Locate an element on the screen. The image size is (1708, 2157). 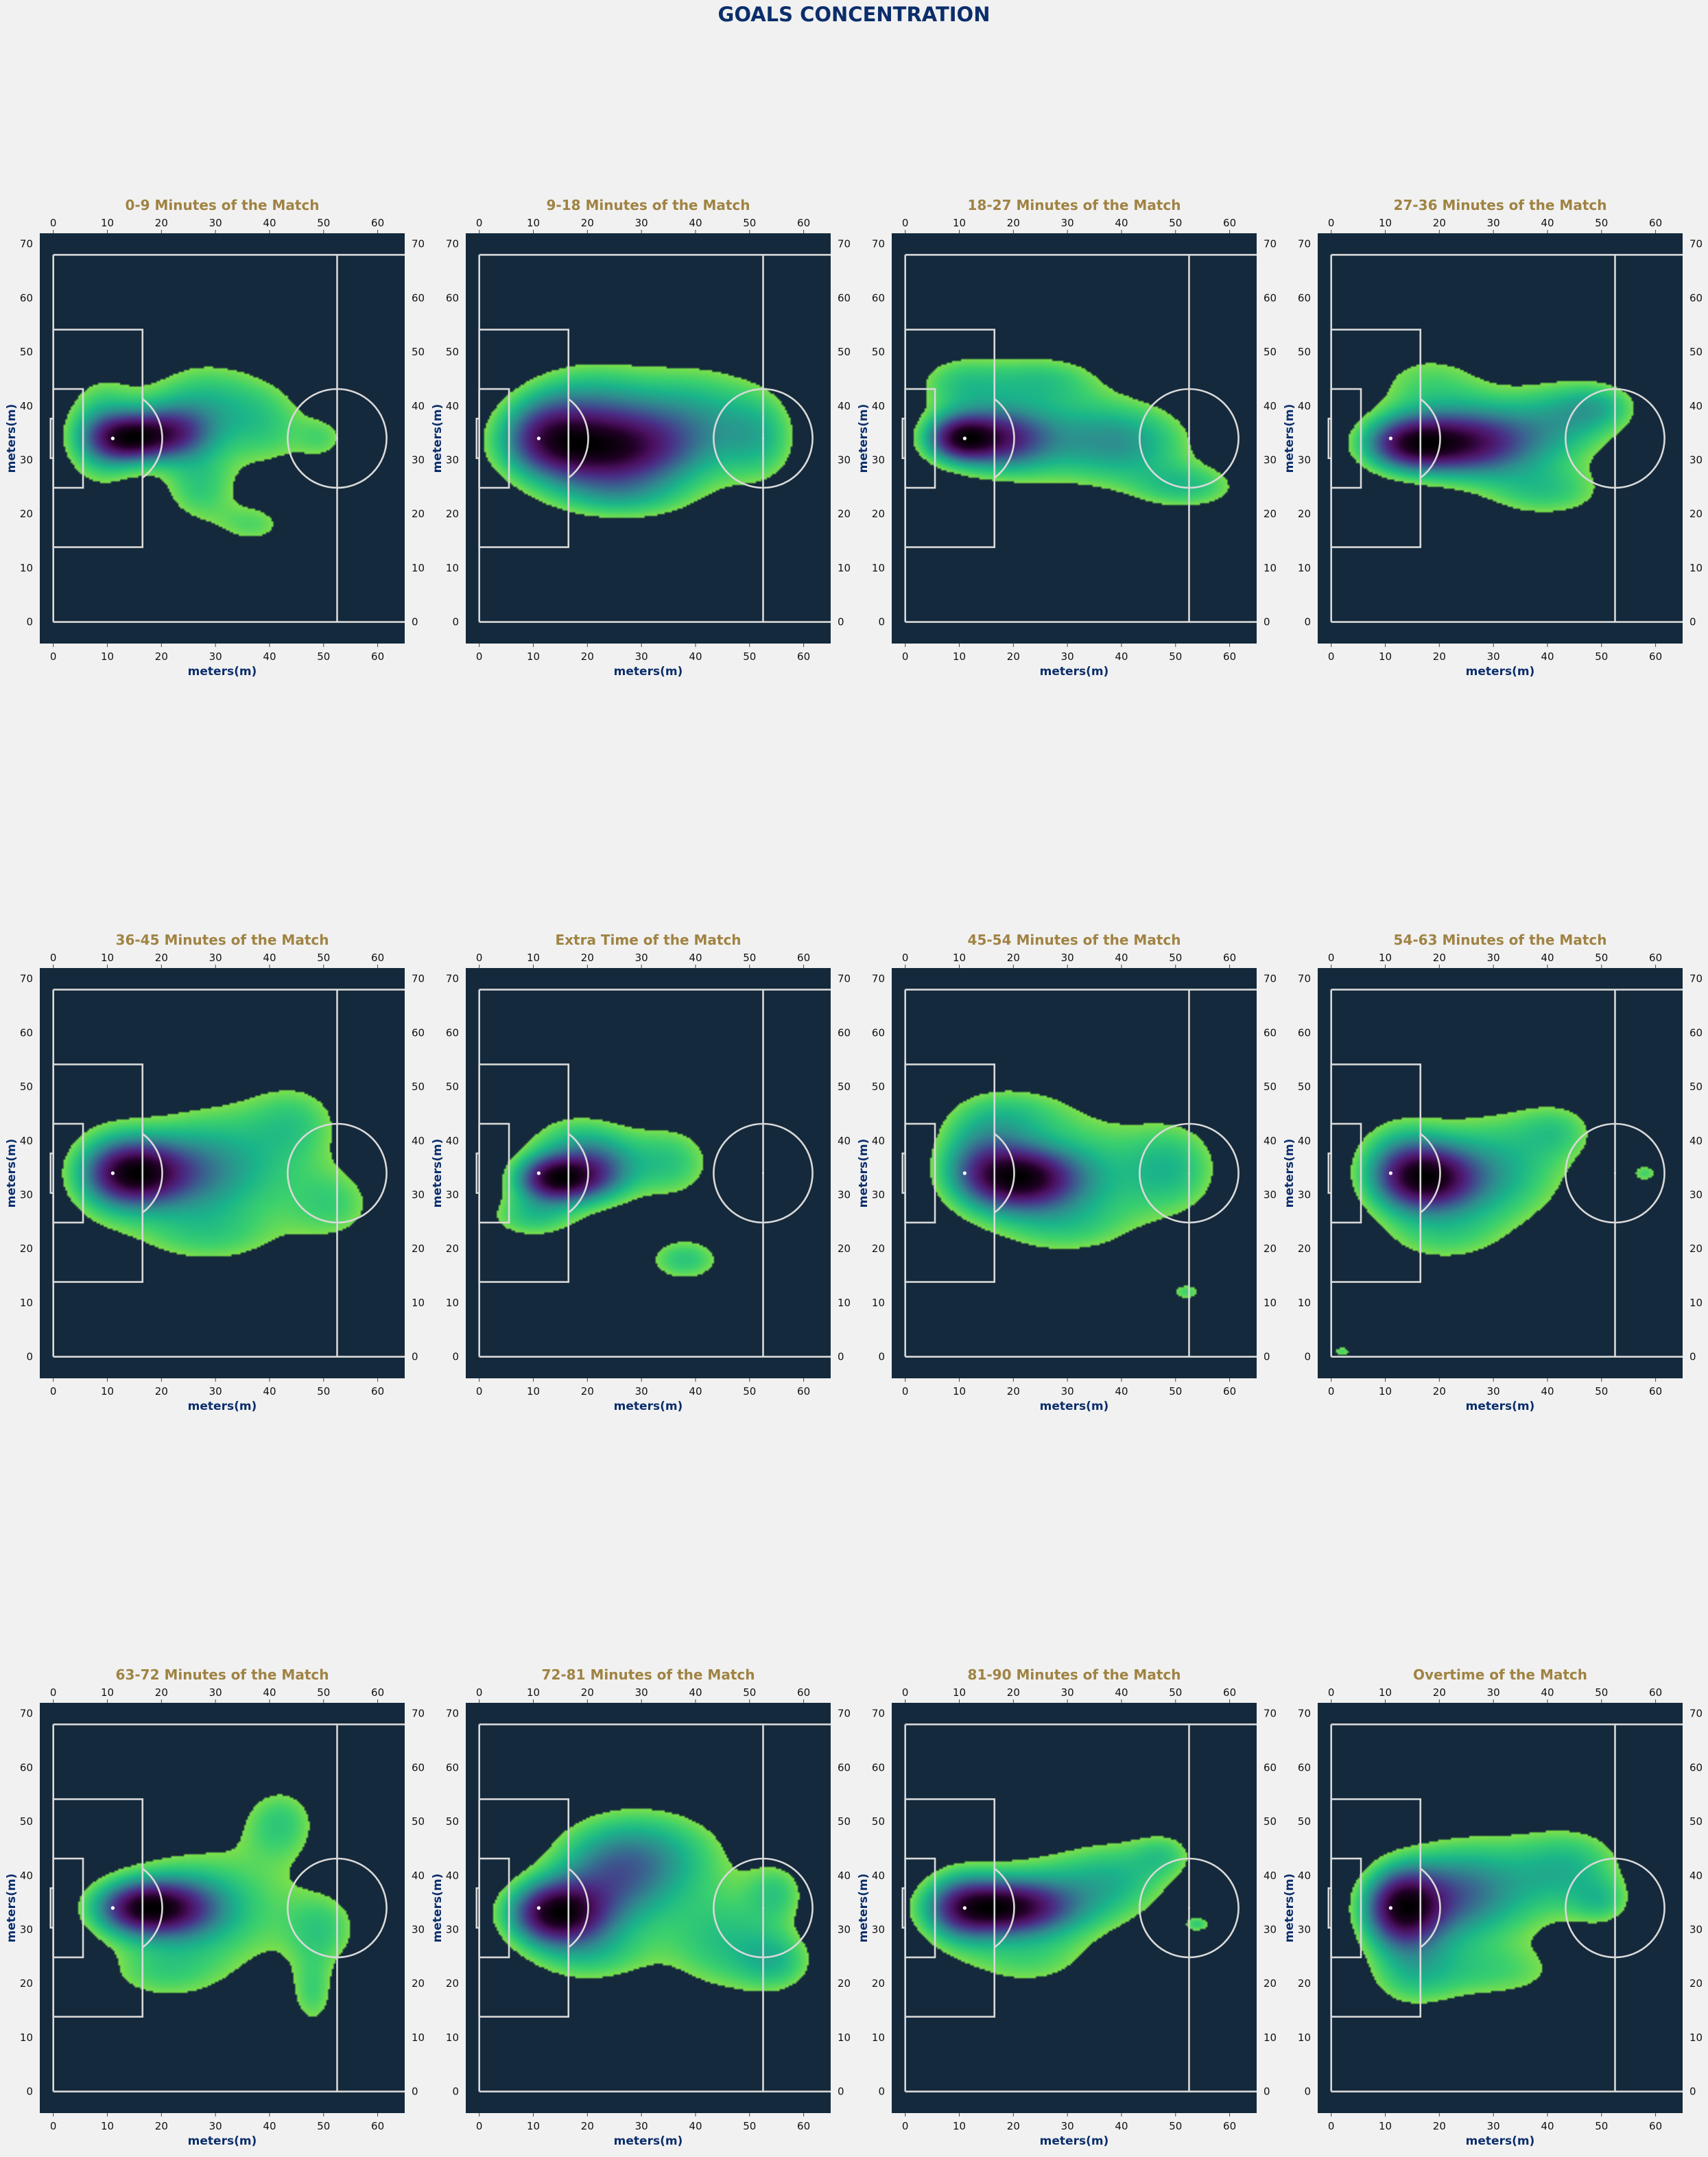
center-spot is located at coordinates (763, 1173).